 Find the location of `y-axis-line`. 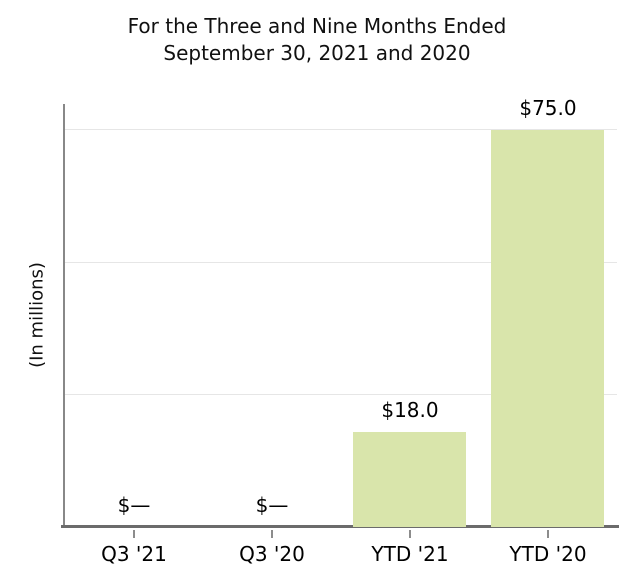

y-axis-line is located at coordinates (64, 315).